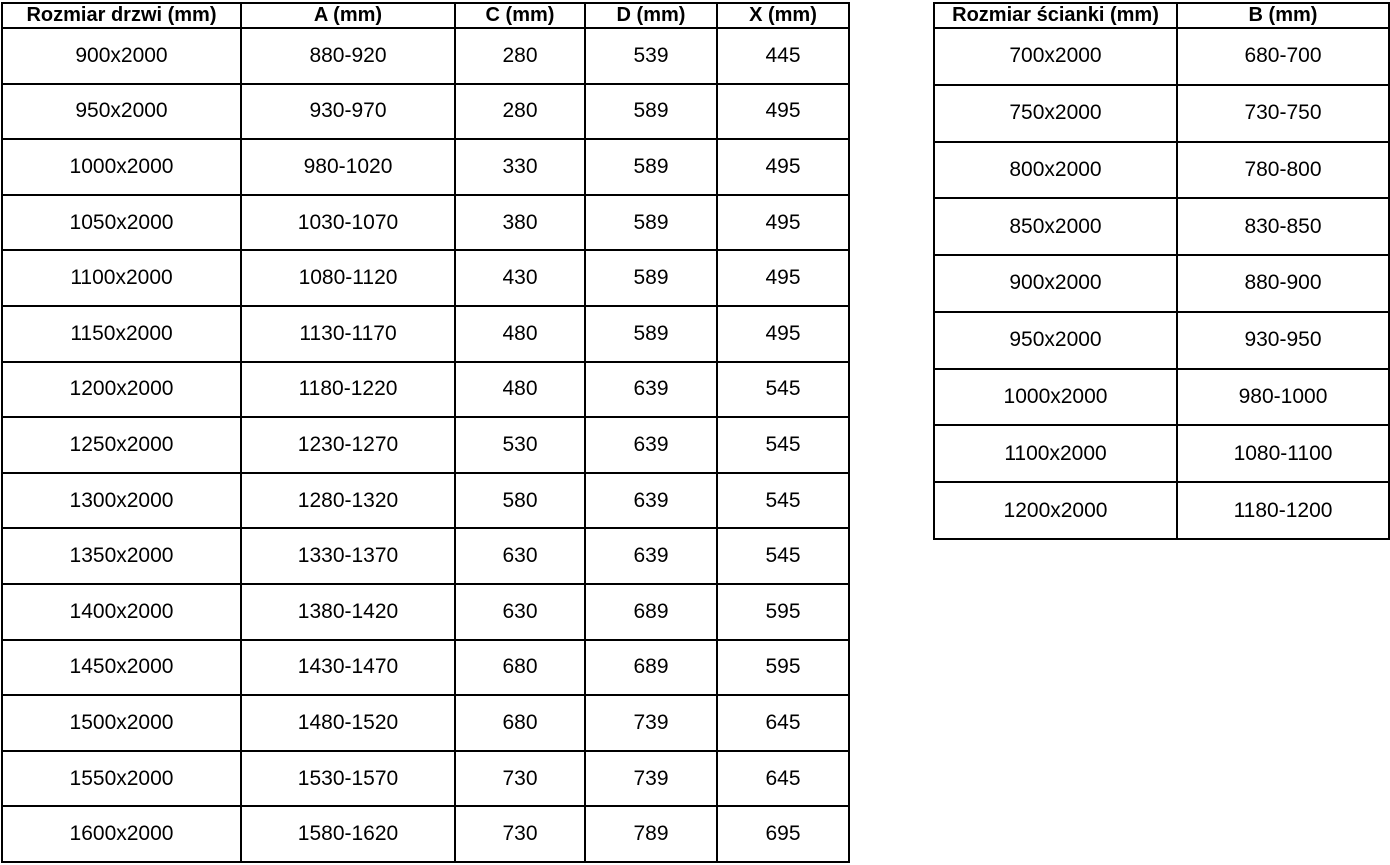 The width and height of the screenshot is (1390, 865). I want to click on table-cell: 539, so click(651, 56).